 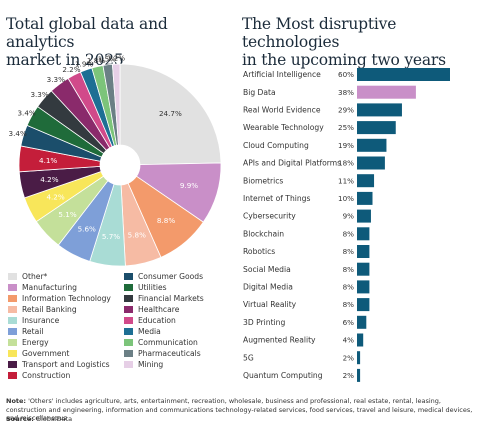 I want to click on bar-value-label-5: 18%, so click(x=346, y=163).